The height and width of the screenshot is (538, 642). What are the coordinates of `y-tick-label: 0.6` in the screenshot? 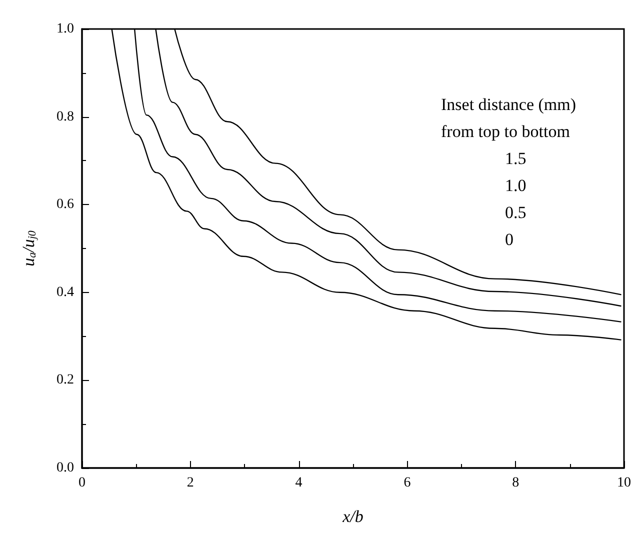 It's located at (65, 204).